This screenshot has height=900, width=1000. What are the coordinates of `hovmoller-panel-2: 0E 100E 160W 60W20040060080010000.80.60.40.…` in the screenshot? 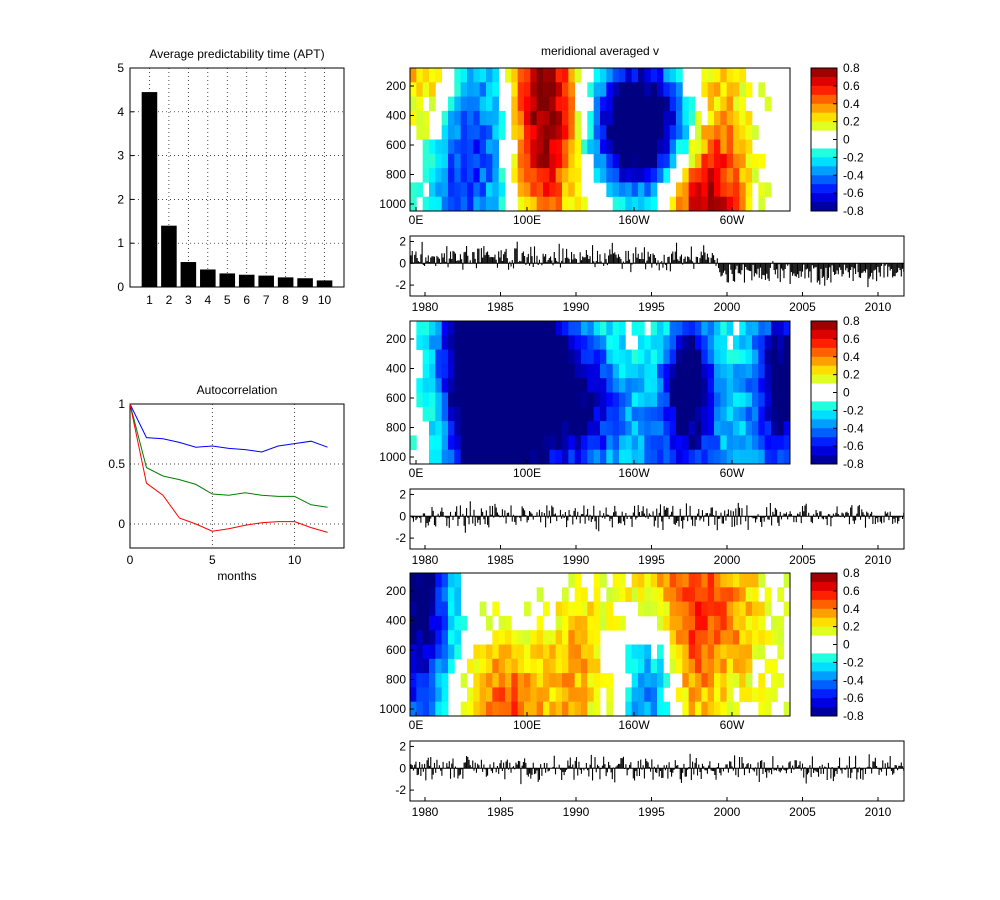 It's located at (621, 397).